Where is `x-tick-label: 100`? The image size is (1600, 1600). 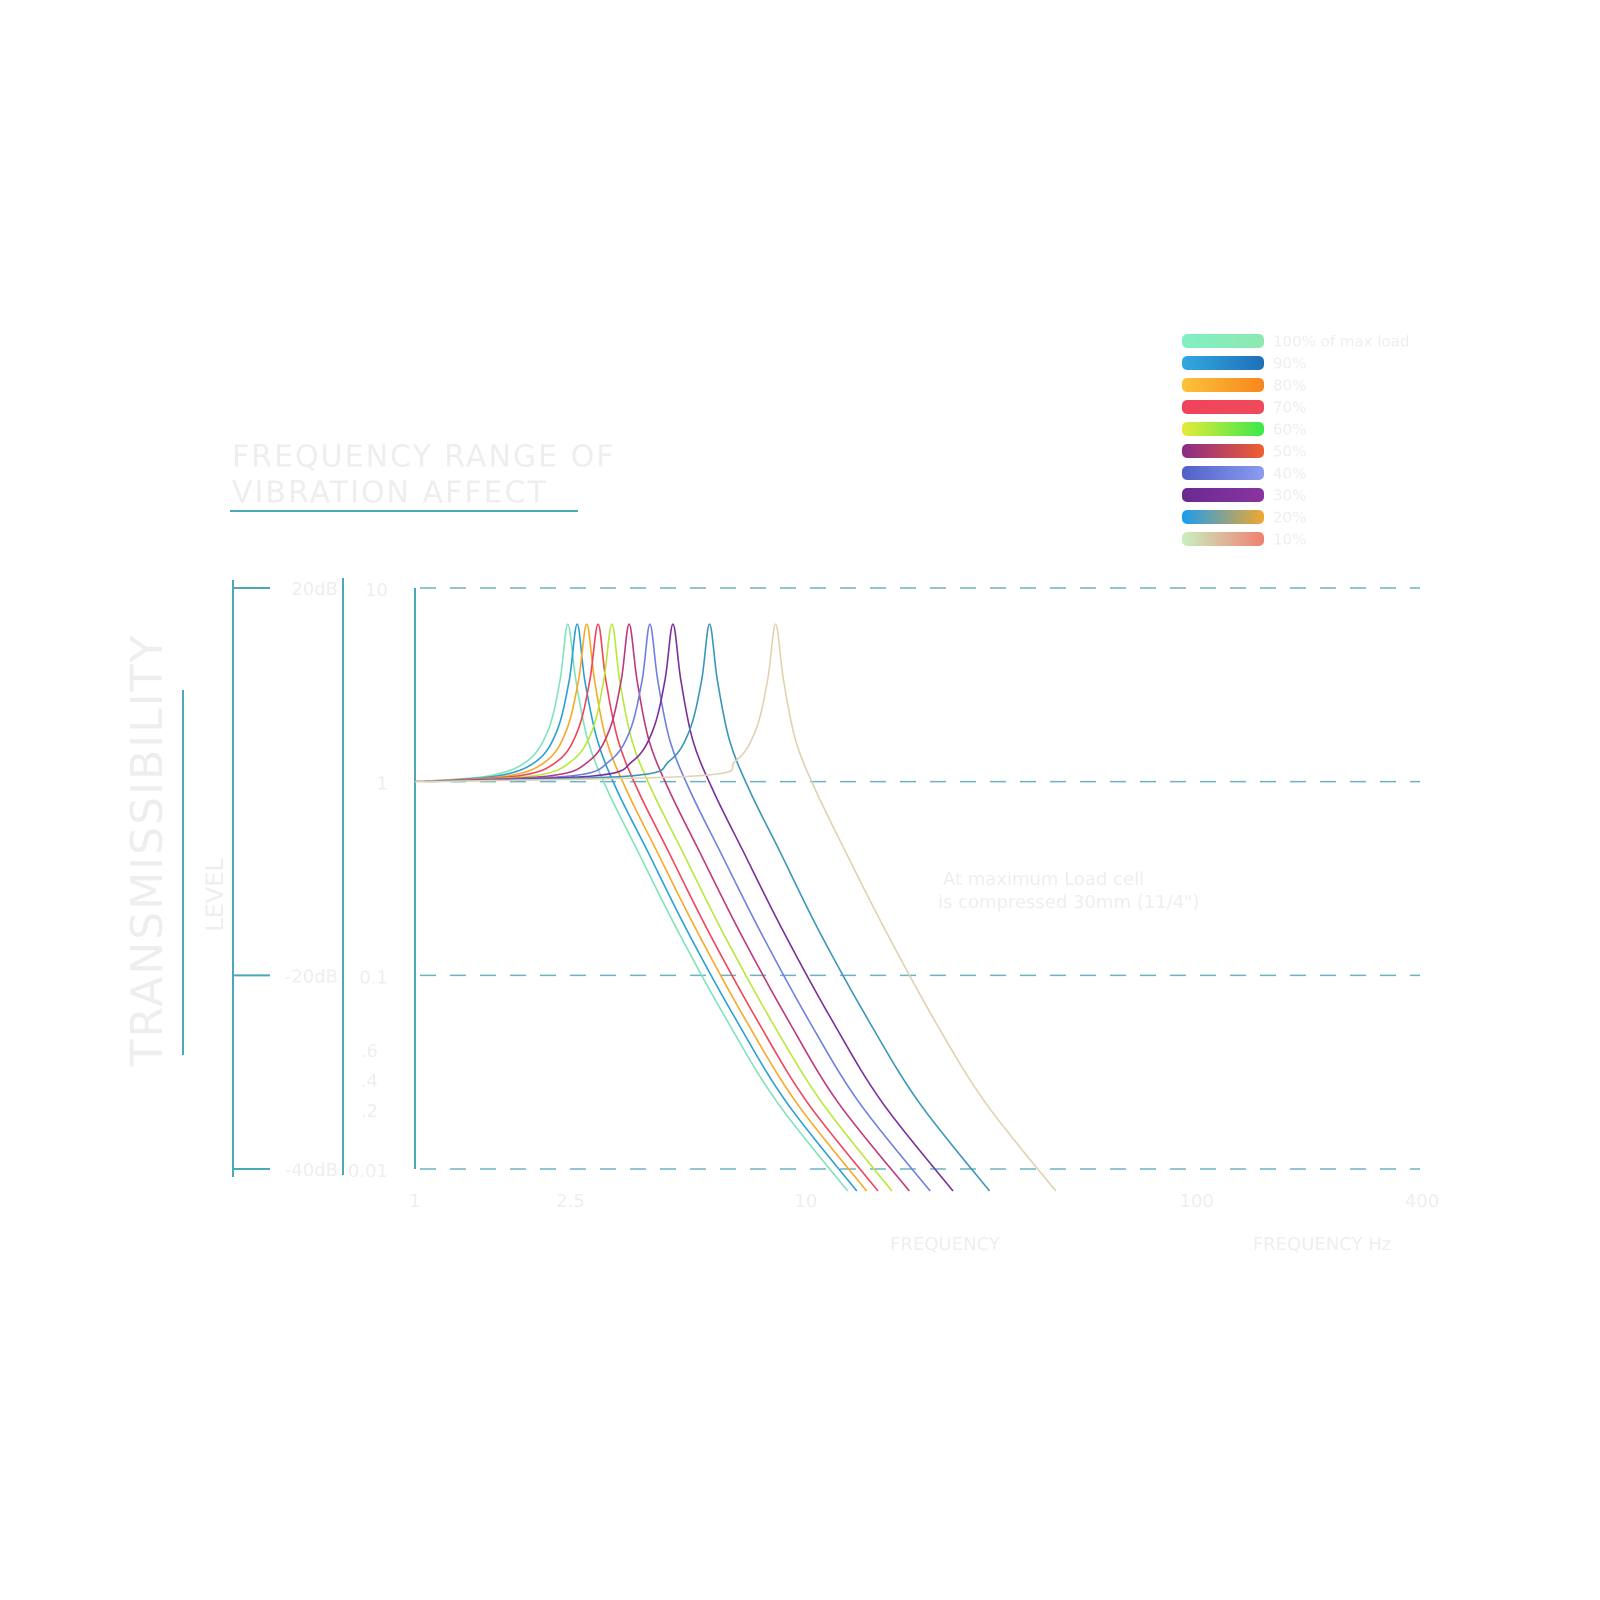
x-tick-label: 100 is located at coordinates (1197, 1201).